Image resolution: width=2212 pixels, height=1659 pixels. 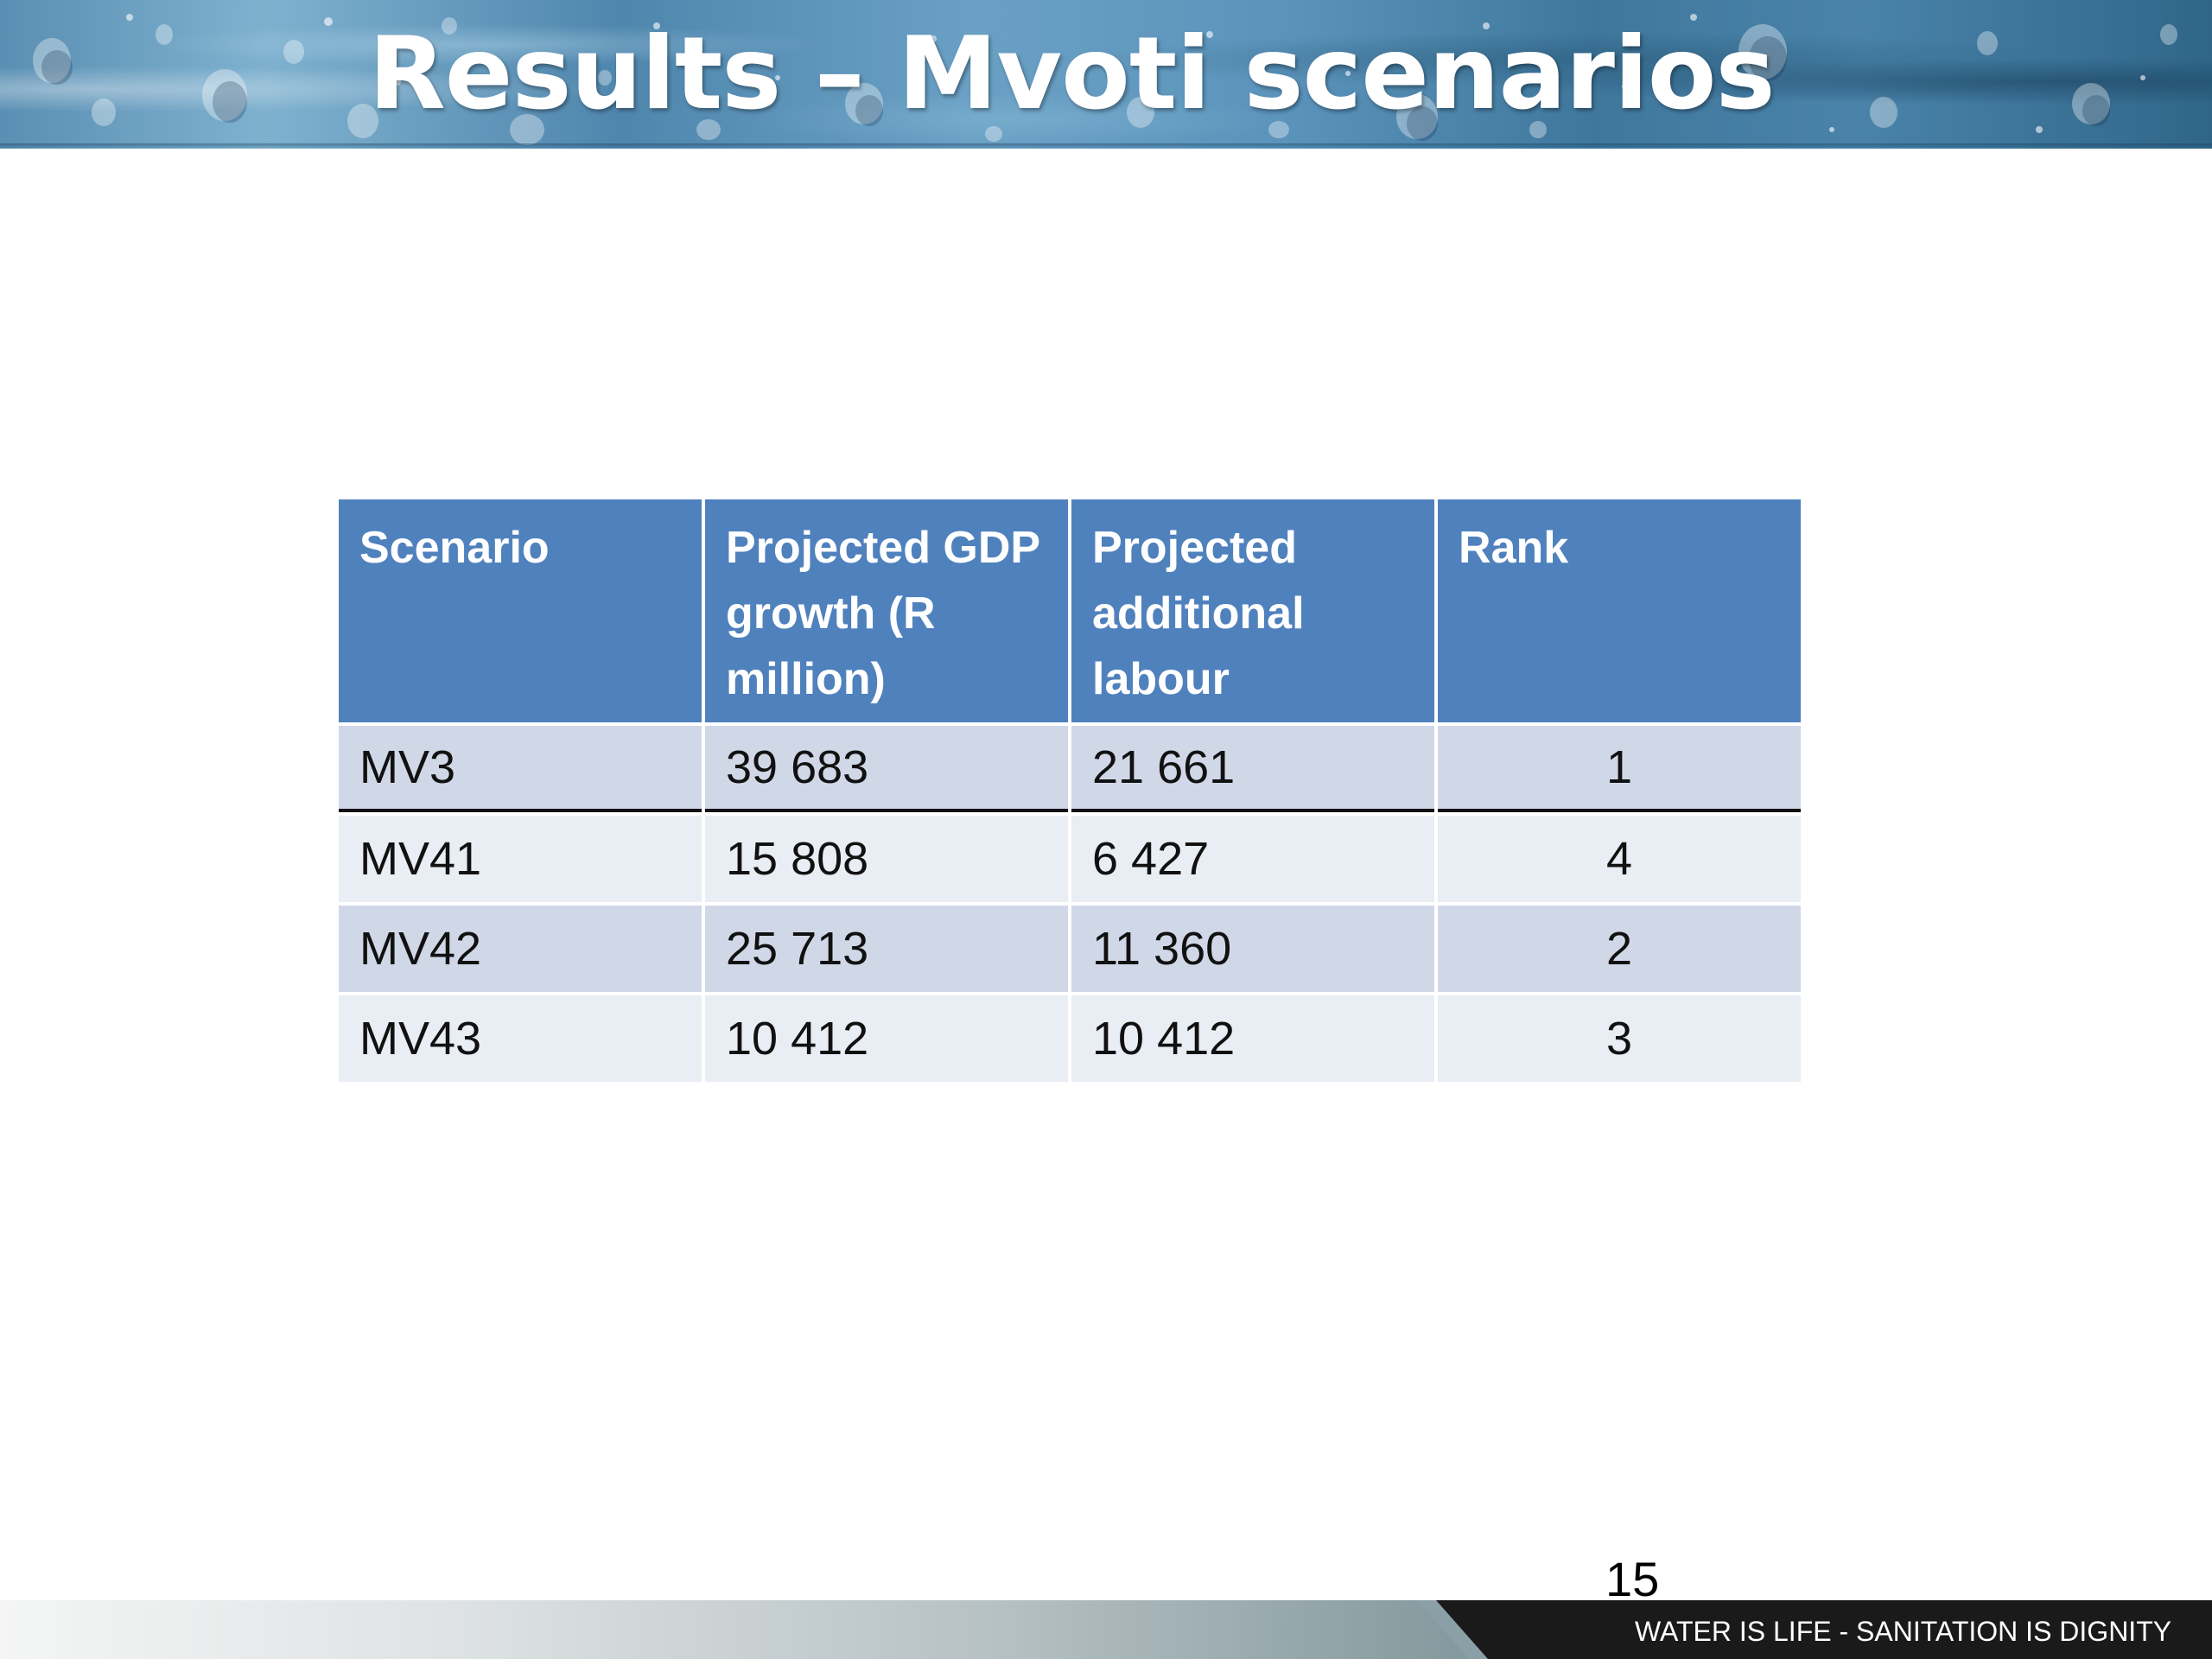 What do you see at coordinates (1619, 859) in the screenshot?
I see `cell-rank: 4` at bounding box center [1619, 859].